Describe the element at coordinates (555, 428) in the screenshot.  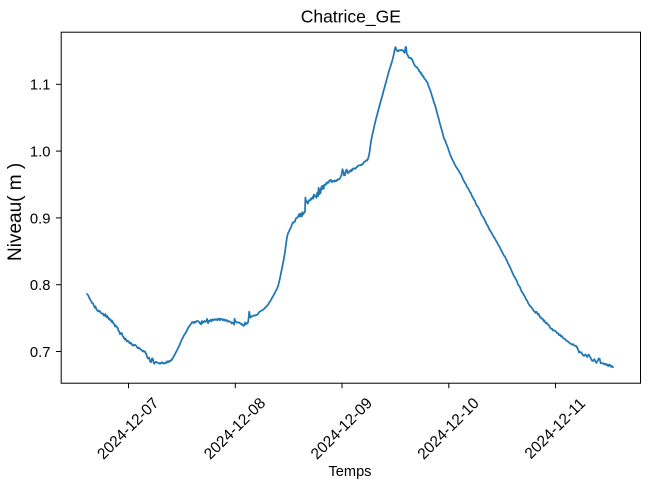
I see `svg-text: 2024-12-11` at that location.